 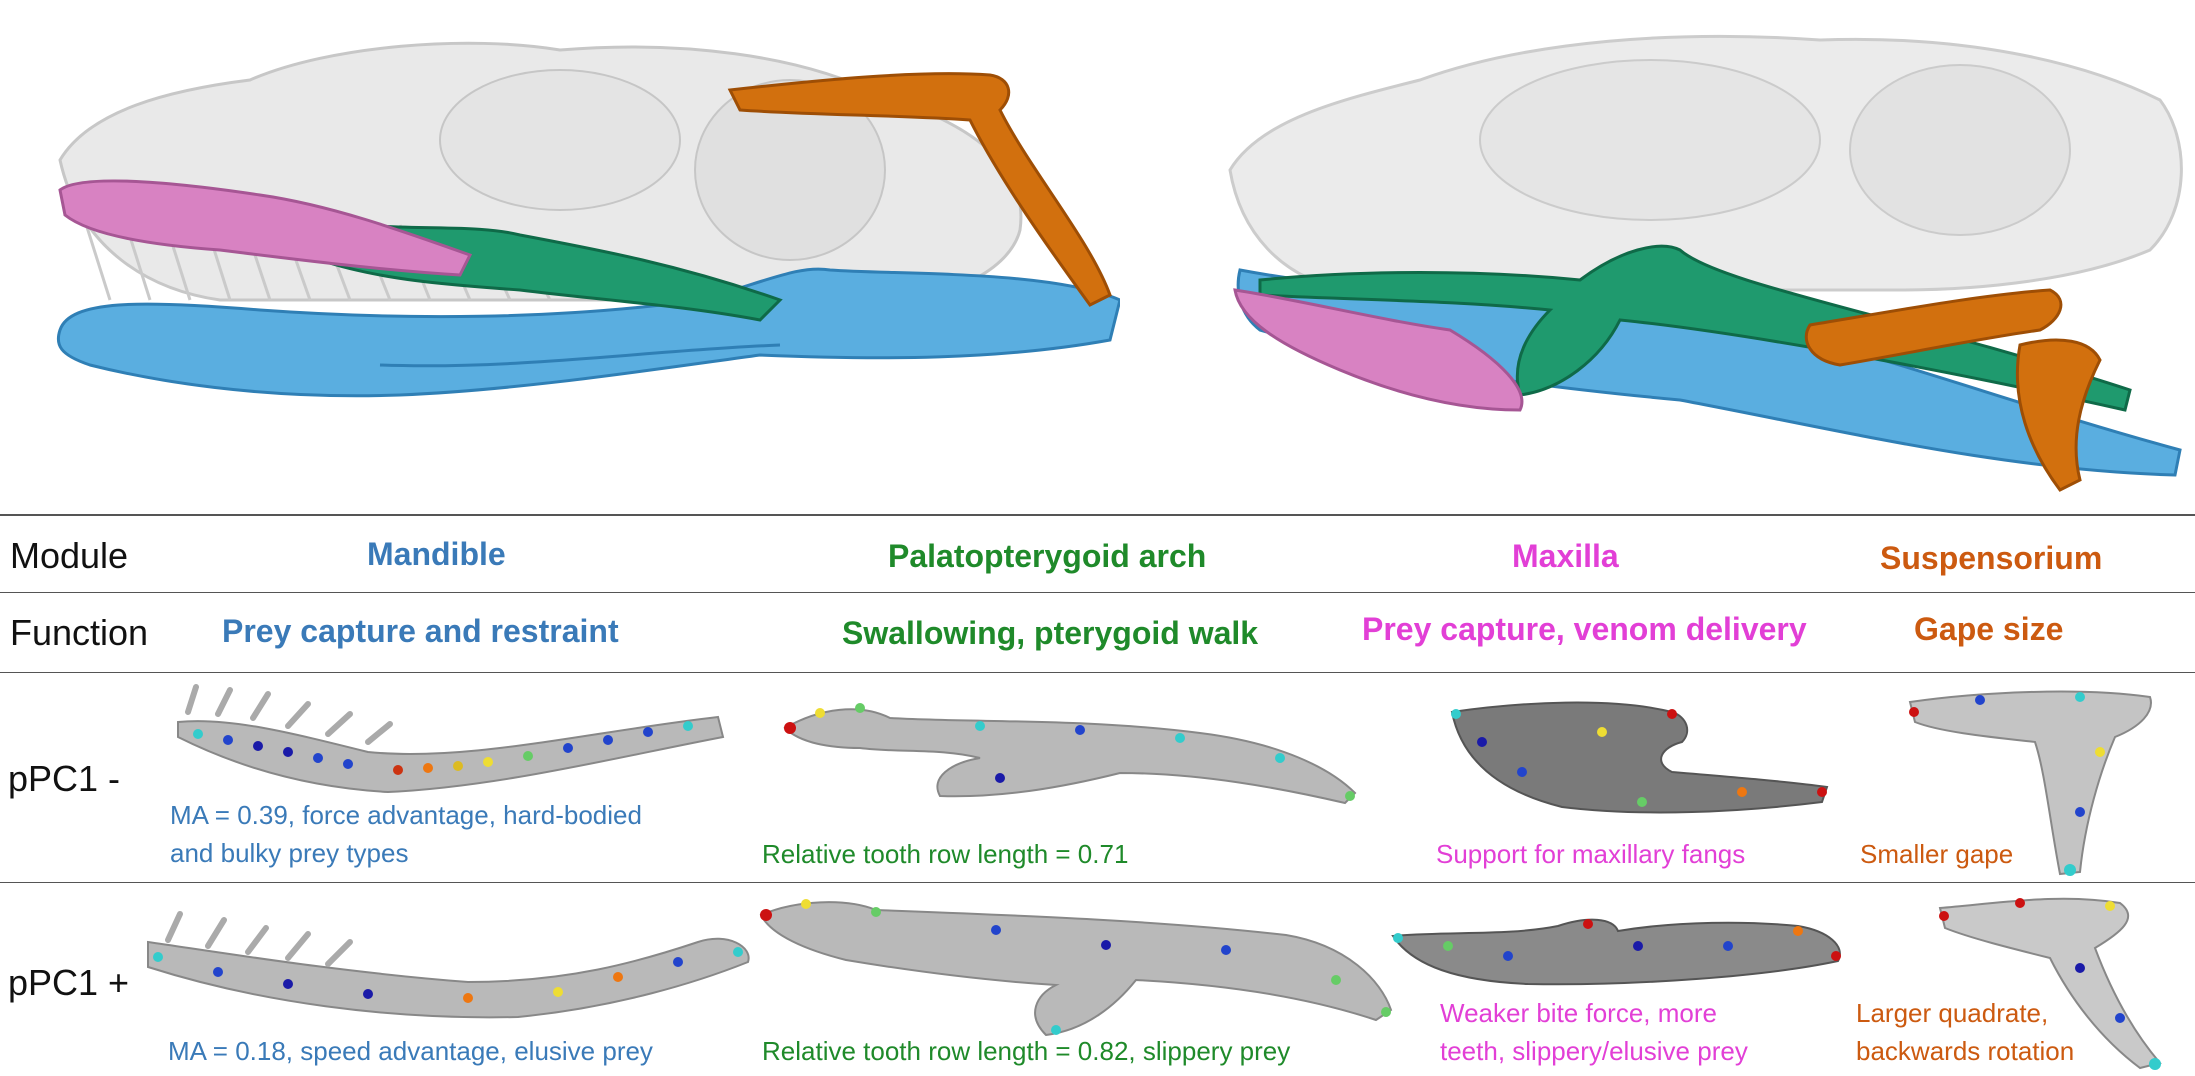 I want to click on caption-maxilla-minus: Support for maxillary fangs, so click(x=1590, y=854).